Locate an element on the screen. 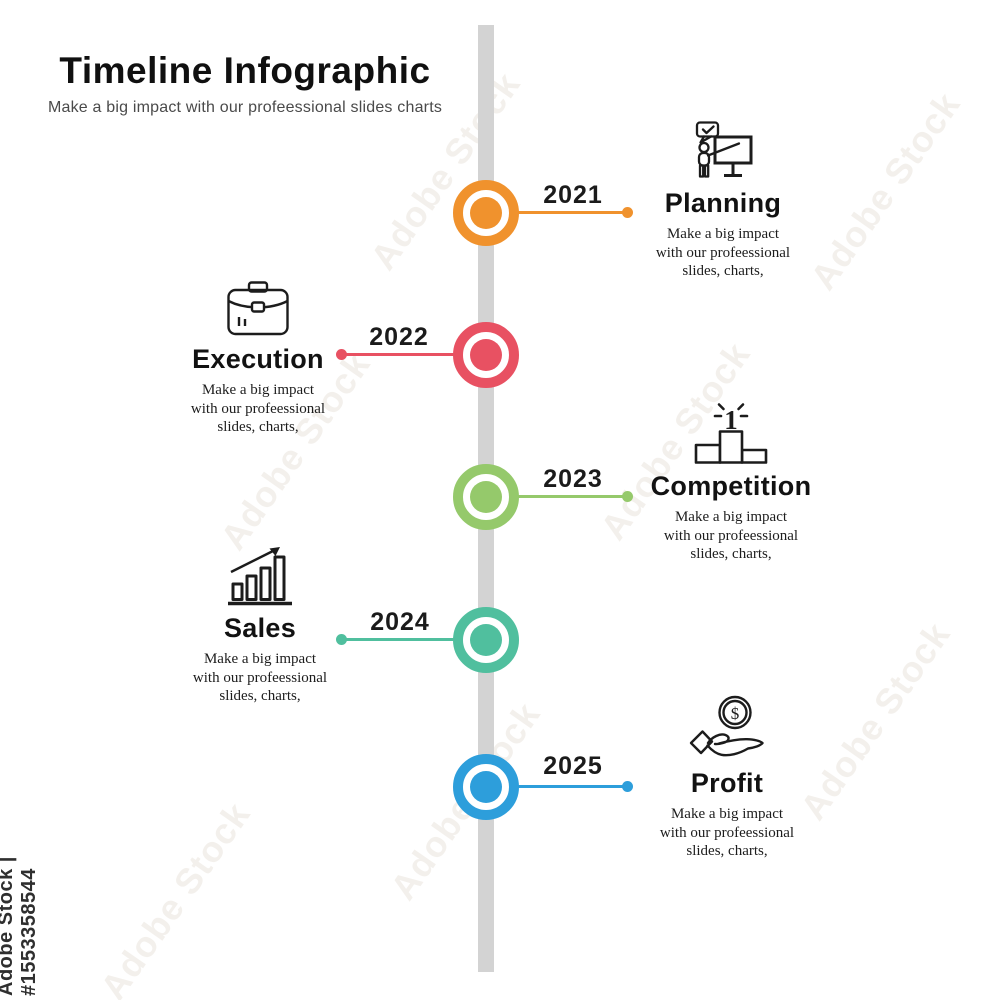  milestone-year: 2024 is located at coordinates (400, 622).